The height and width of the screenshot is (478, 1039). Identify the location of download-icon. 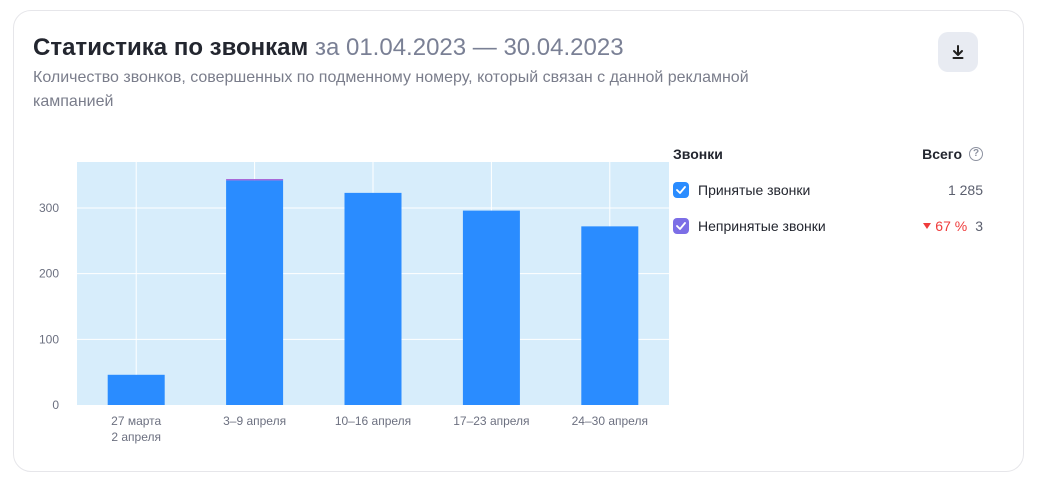
(958, 51).